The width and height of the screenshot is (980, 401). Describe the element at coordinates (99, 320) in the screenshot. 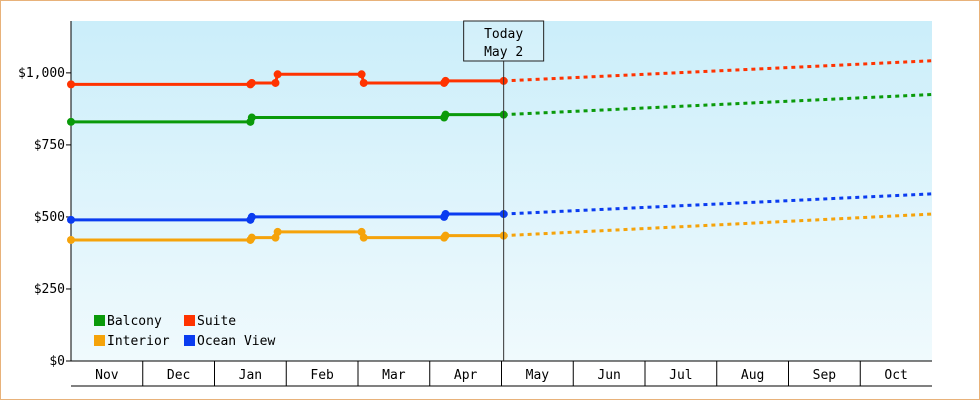

I see `legend-swatch-balcony` at that location.